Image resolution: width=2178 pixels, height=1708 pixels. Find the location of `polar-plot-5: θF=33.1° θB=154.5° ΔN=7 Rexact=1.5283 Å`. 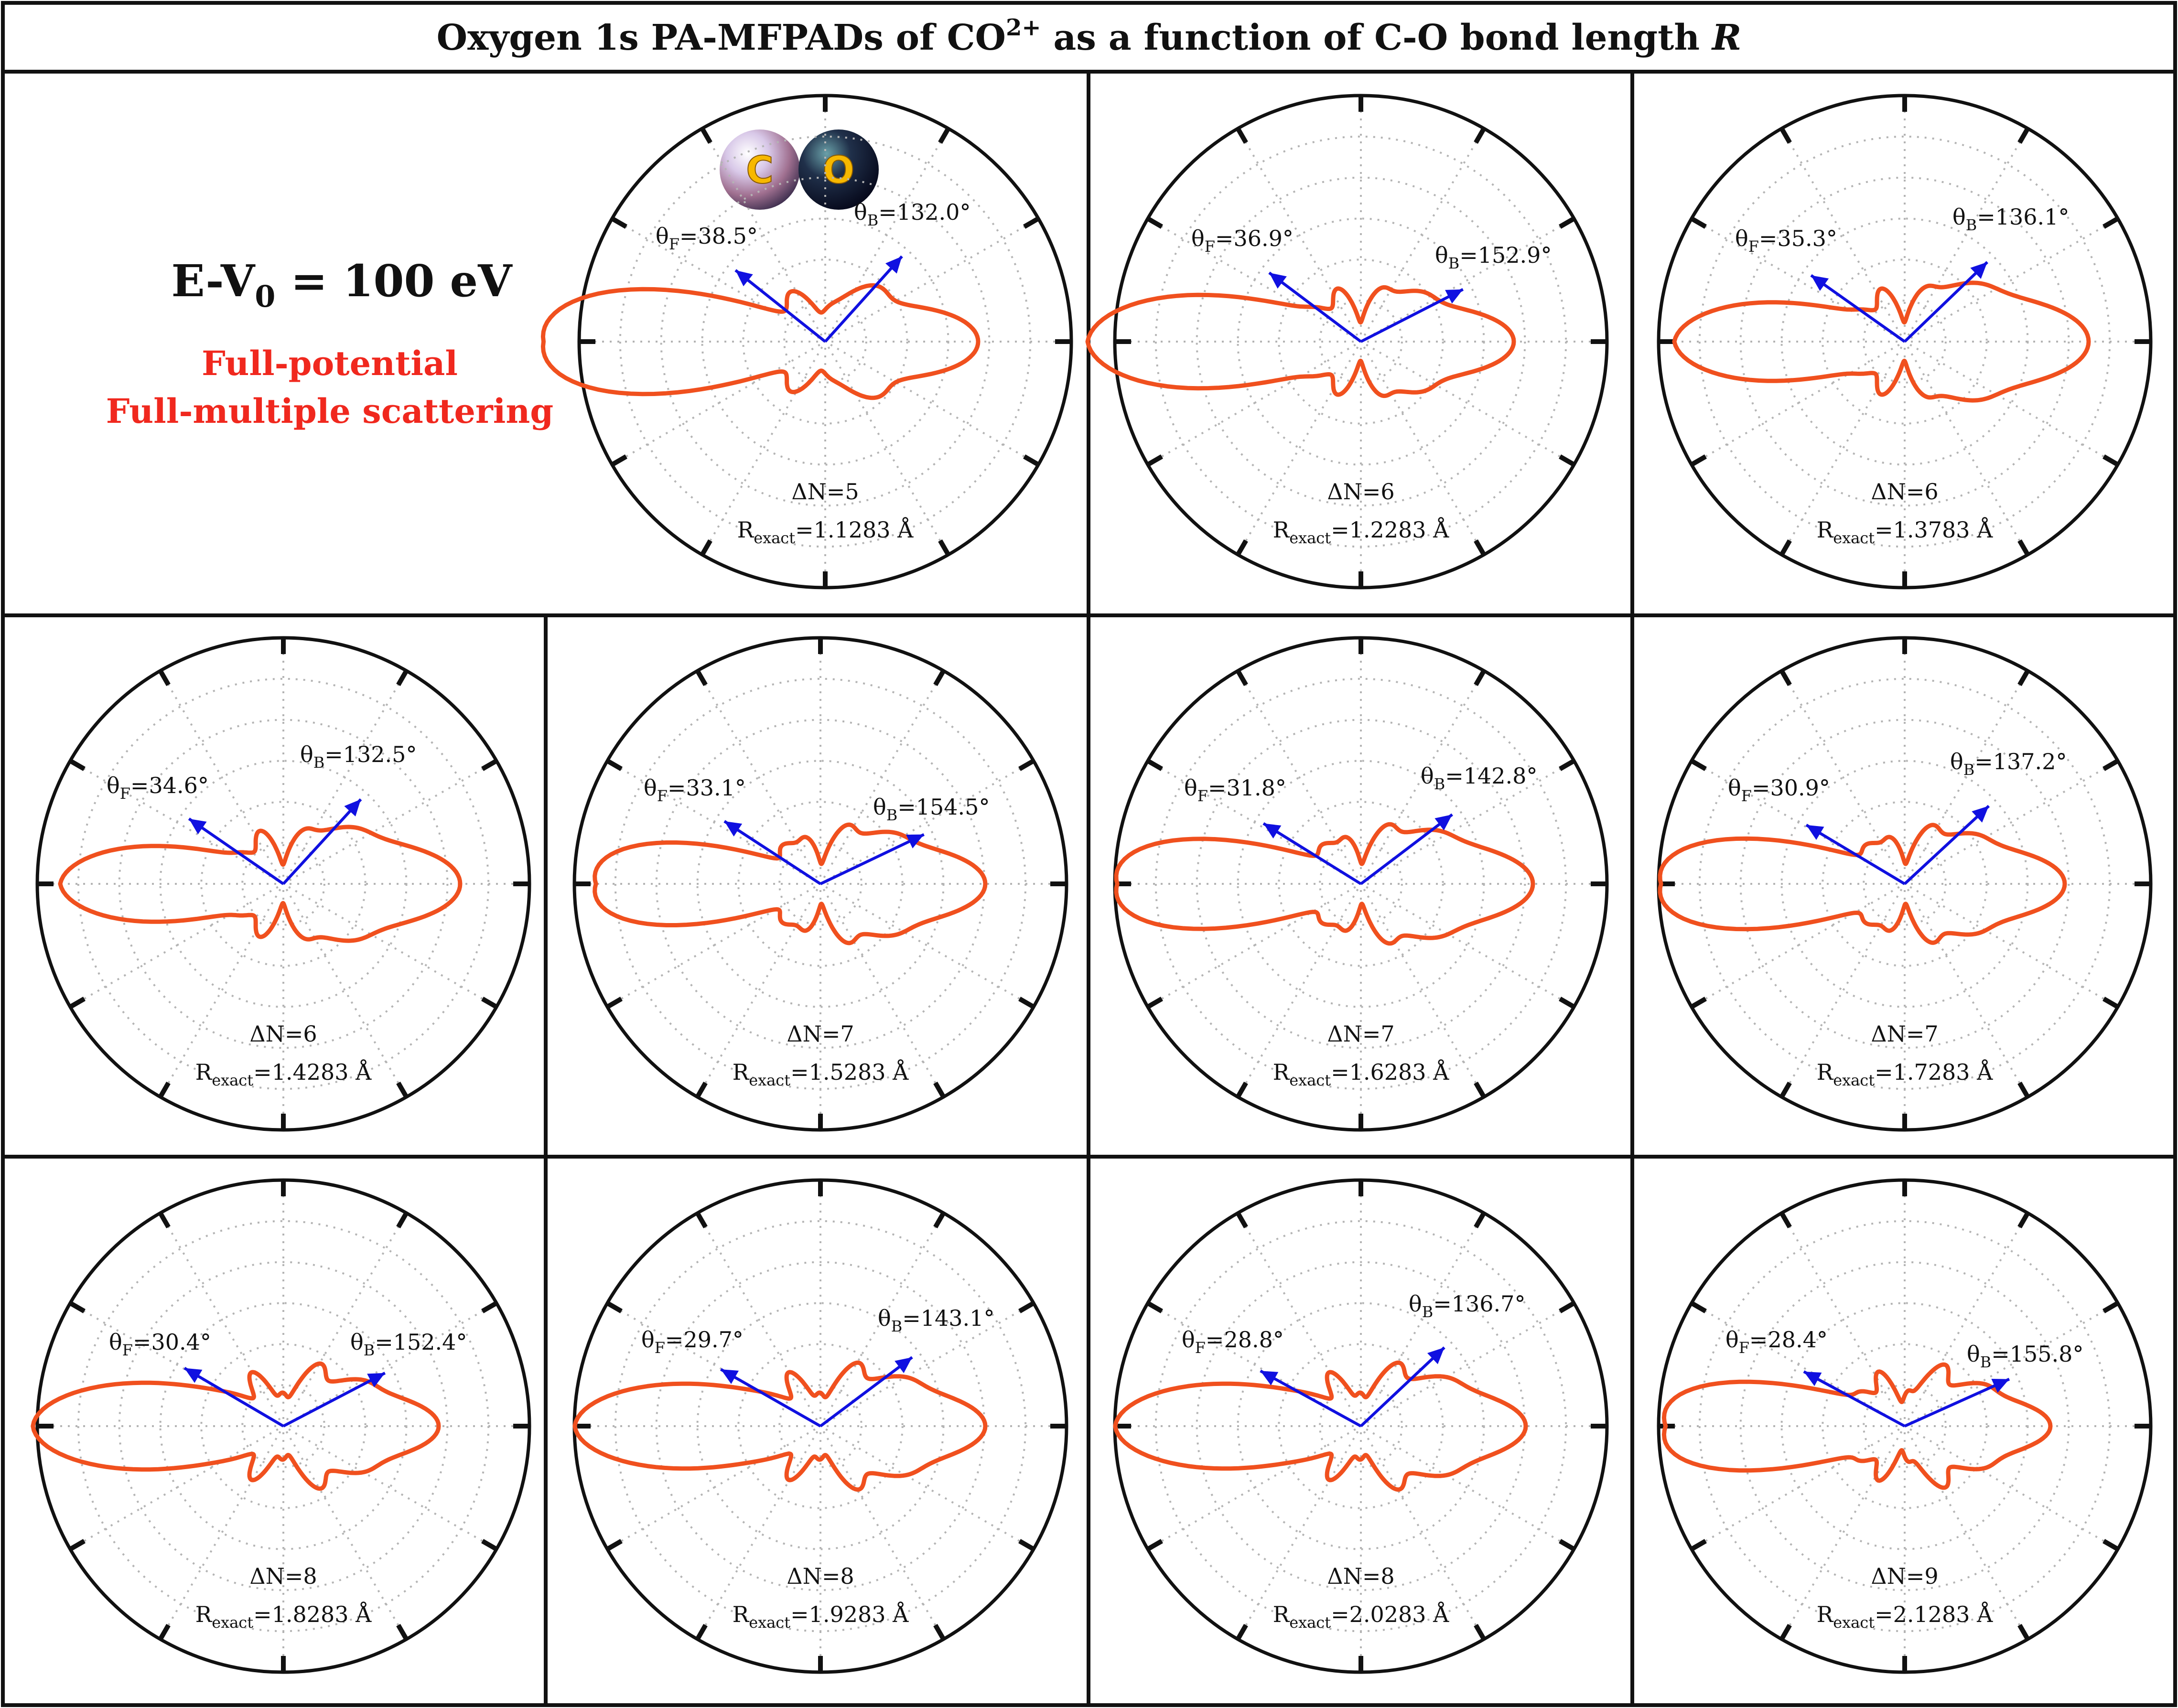

polar-plot-5: θF=33.1° θB=154.5° ΔN=7 Rexact=1.5283 Å is located at coordinates (820, 884).